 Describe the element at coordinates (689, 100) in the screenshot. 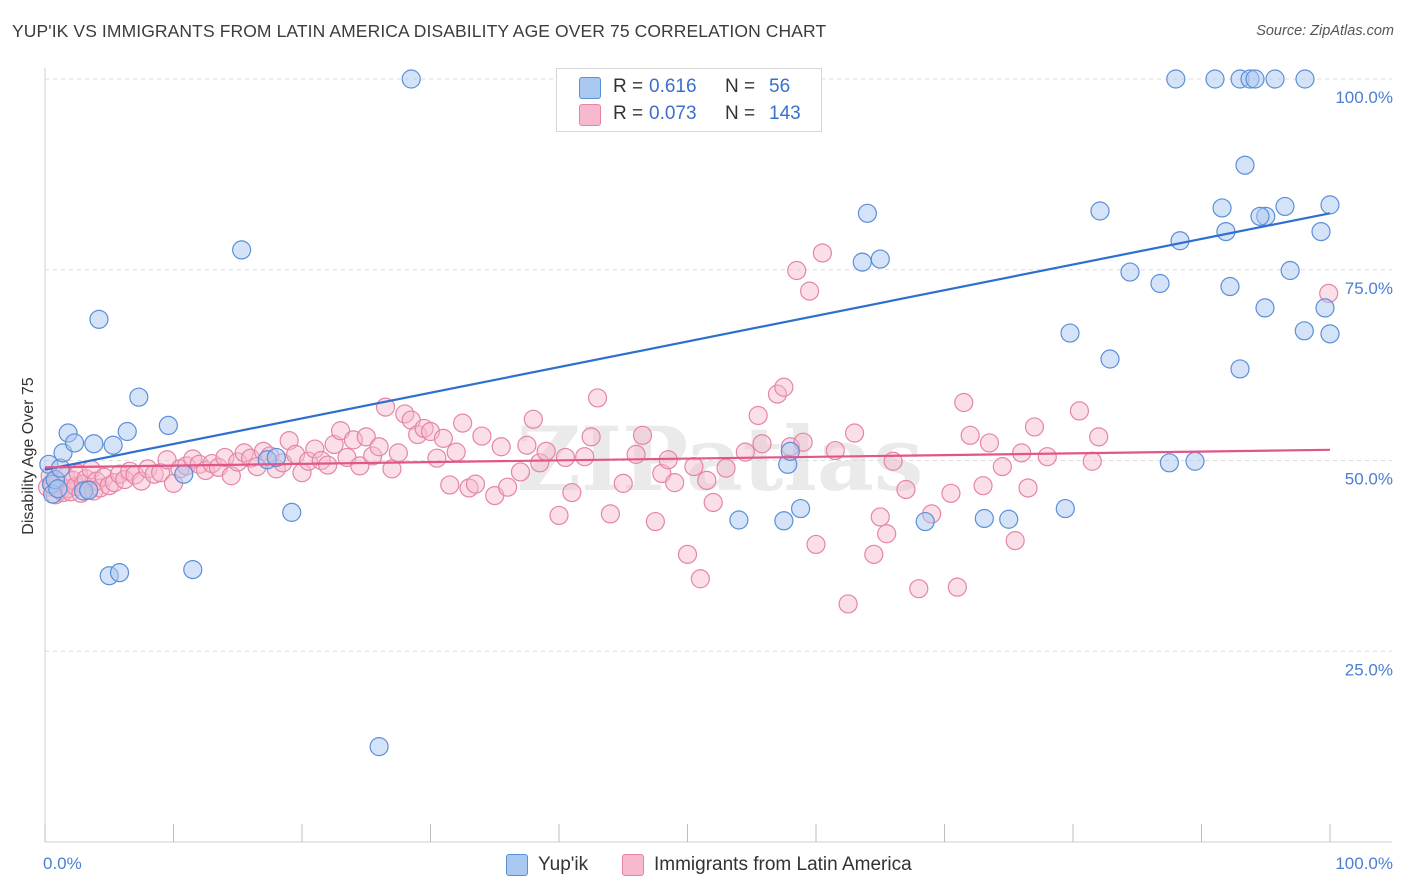

I see `stats-legend: R = 0.616 N = 56 R = 0.073 N = 143` at that location.